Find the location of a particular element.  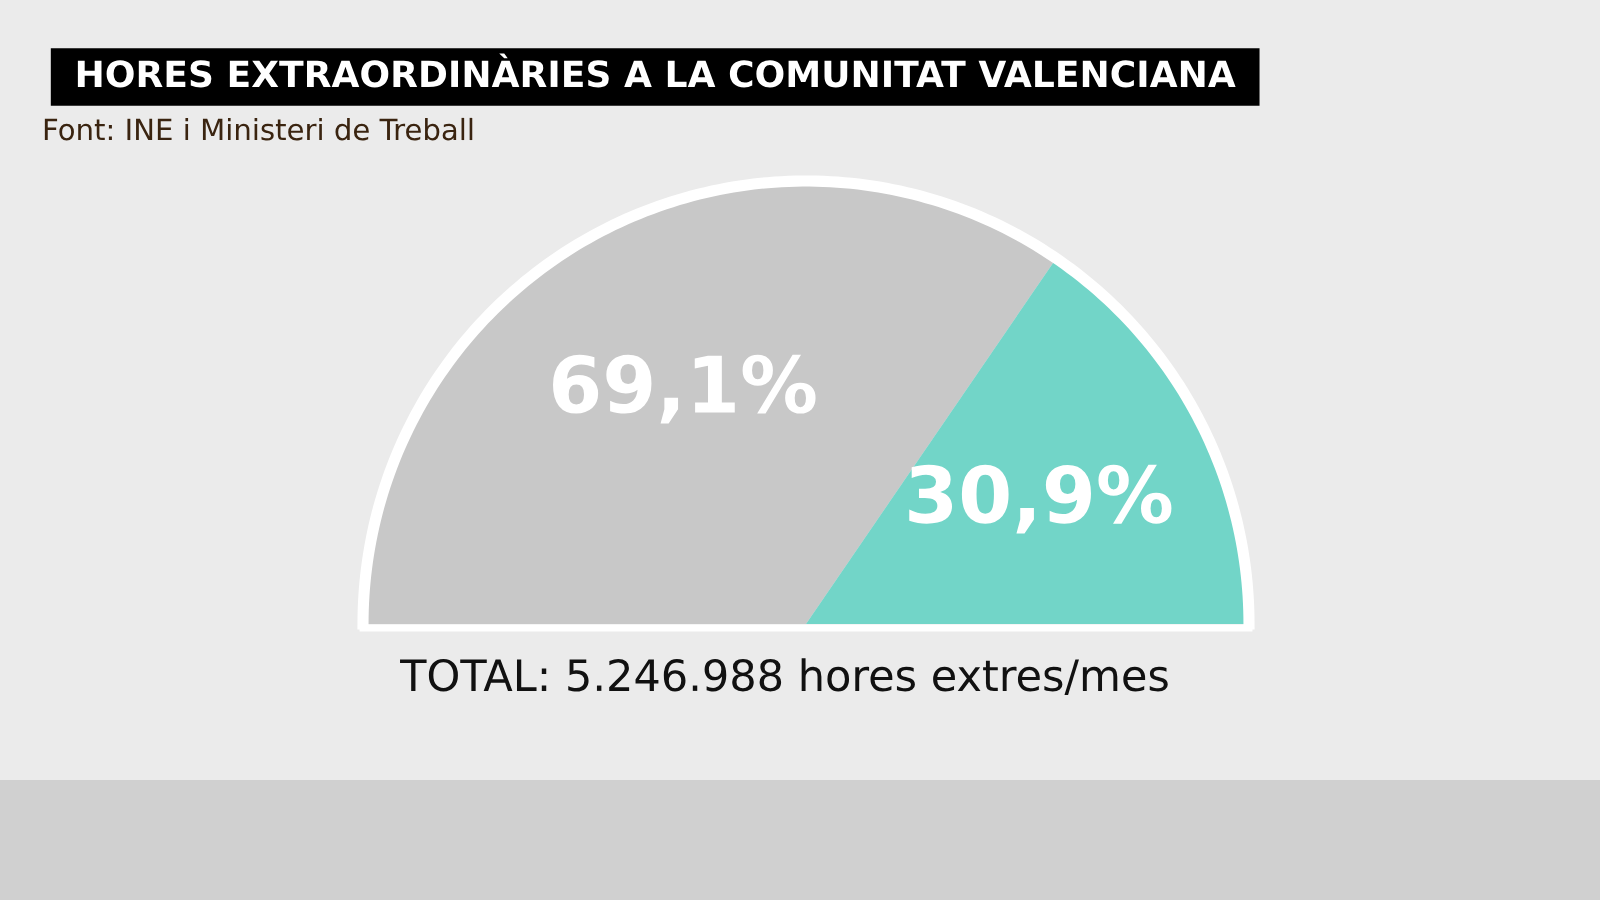

chart-title: HORES EXTRAORDINÀRIES A LA COMUNITAT VALENCIANA is located at coordinates (656, 70).